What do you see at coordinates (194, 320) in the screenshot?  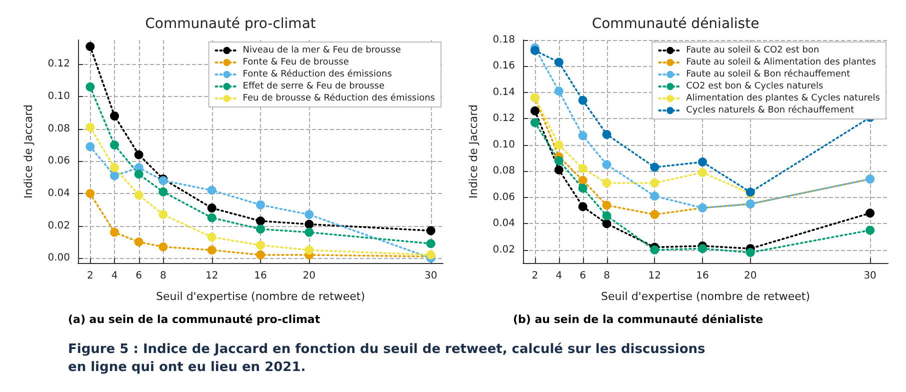 I see `text: (a) au sein de la communauté pro-climat` at bounding box center [194, 320].